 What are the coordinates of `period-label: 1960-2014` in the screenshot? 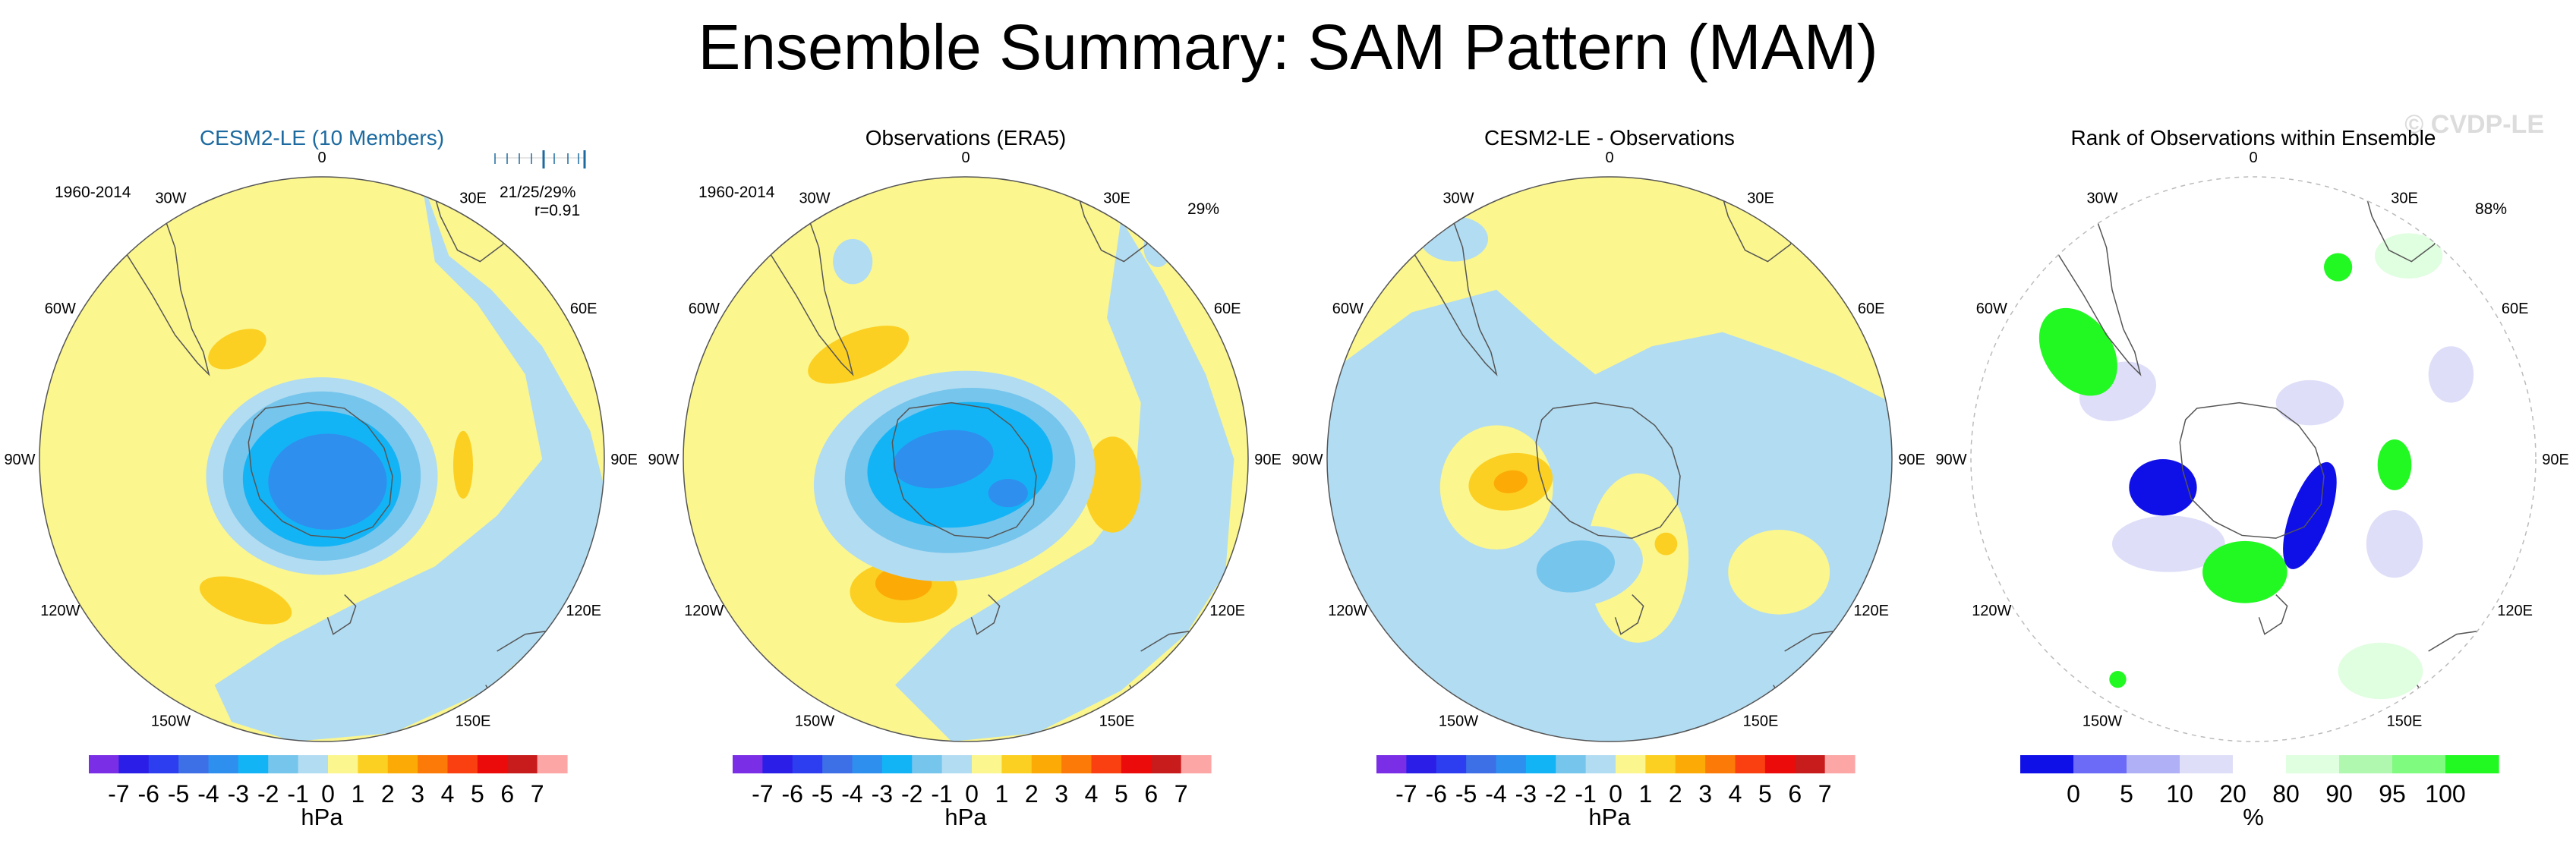 It's located at (93, 192).